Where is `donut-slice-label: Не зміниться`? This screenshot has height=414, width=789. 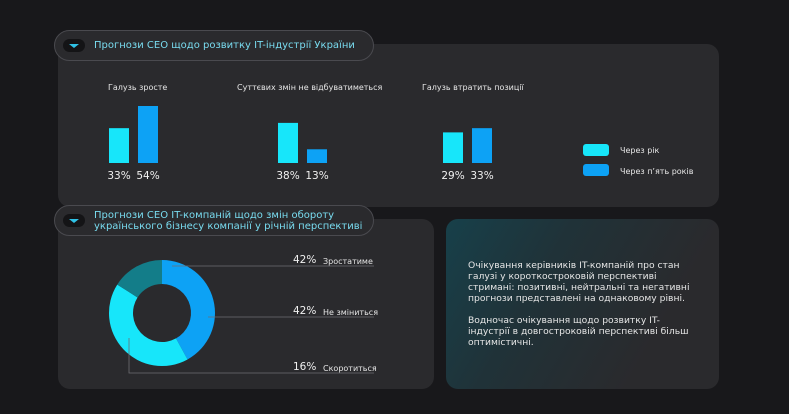
donut-slice-label: Не зміниться is located at coordinates (350, 312).